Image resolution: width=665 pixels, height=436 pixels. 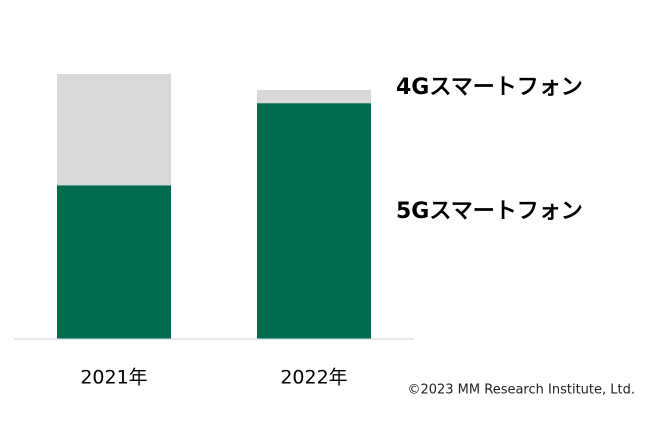 I want to click on series-label: 5Gスマートフォン, so click(x=489, y=211).